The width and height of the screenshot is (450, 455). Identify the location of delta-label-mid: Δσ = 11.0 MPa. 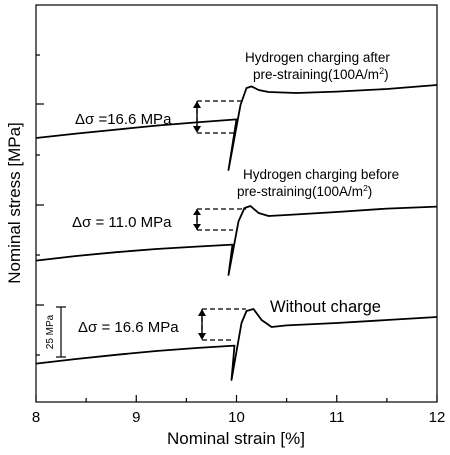
(122, 222).